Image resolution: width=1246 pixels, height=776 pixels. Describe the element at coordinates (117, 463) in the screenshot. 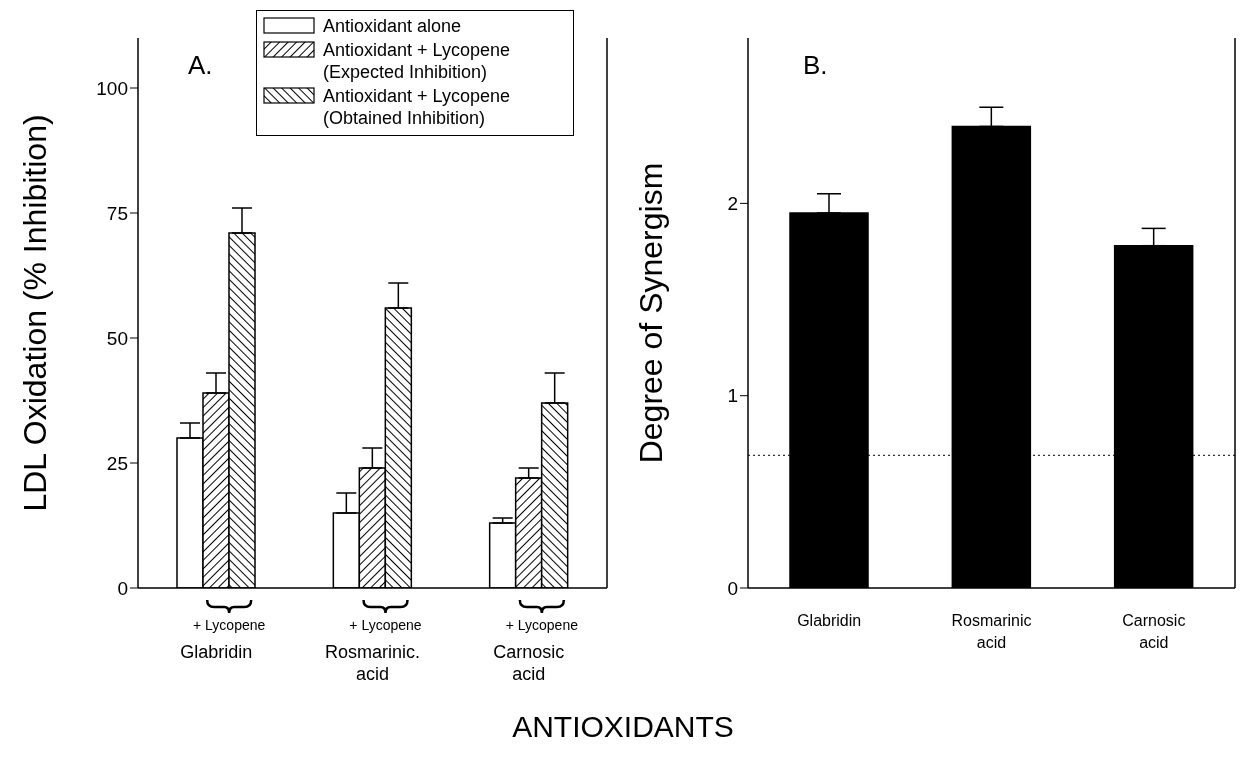

I see `y-tick-label: 25` at that location.